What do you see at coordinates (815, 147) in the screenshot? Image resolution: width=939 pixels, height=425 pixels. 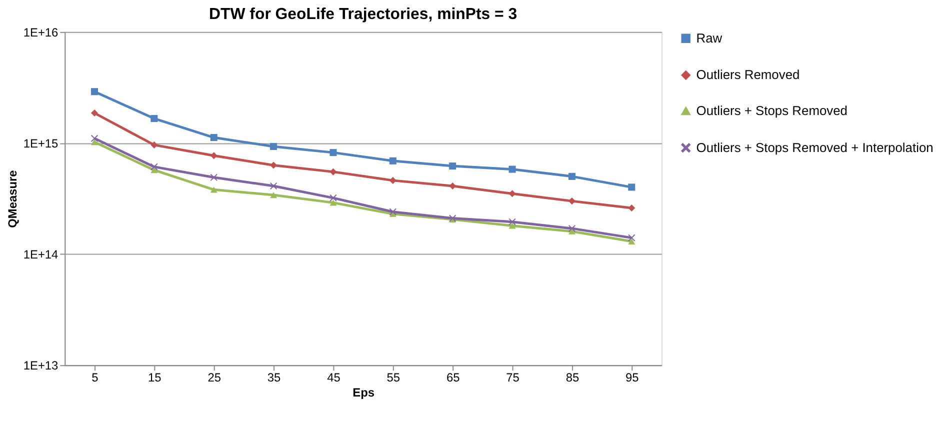 I see `legend-label: Outliers + Stops Removed + Interpolation` at bounding box center [815, 147].